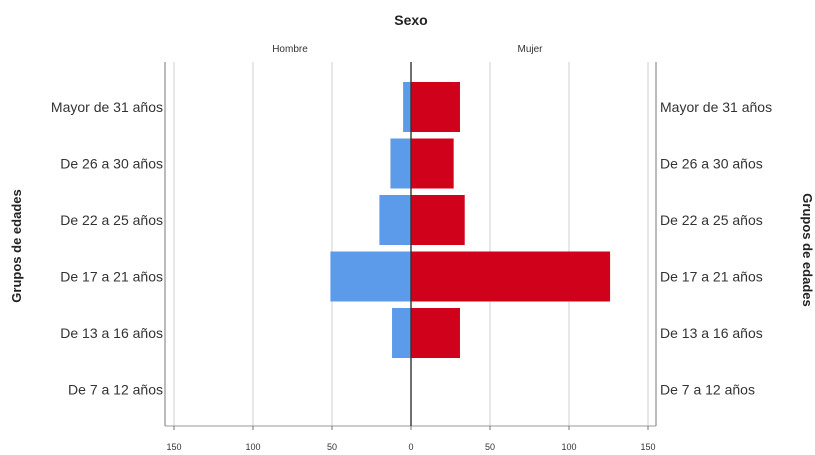  Describe the element at coordinates (290, 49) in the screenshot. I see `panel-label-hombre: Hombre` at that location.